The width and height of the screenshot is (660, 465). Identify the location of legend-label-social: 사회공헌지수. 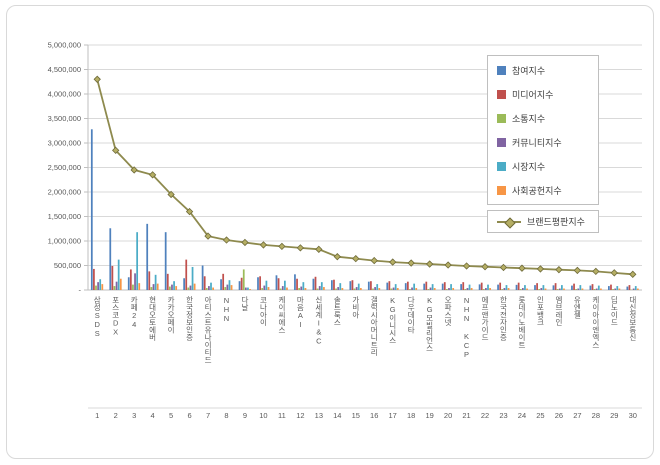
(537, 190).